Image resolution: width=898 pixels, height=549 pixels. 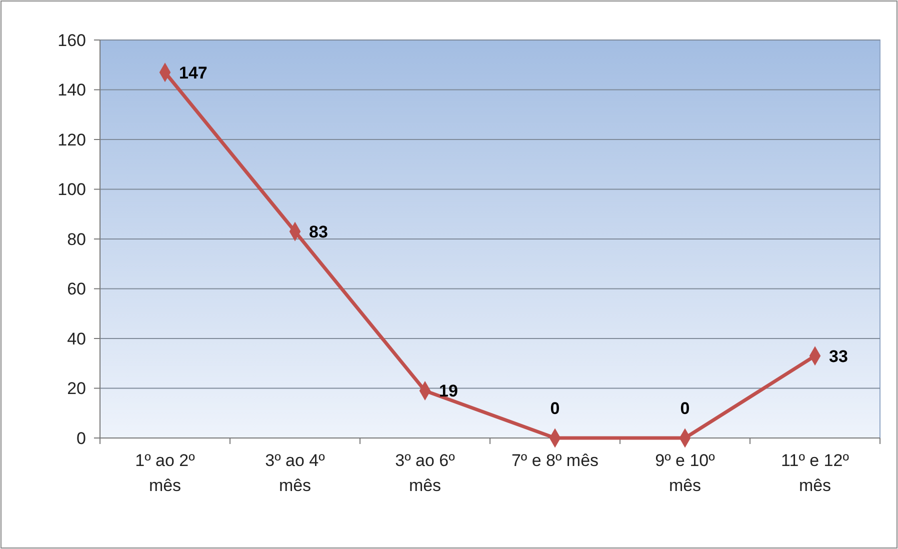 I want to click on x-tick-label: 7º e 8º mês, so click(x=555, y=460).